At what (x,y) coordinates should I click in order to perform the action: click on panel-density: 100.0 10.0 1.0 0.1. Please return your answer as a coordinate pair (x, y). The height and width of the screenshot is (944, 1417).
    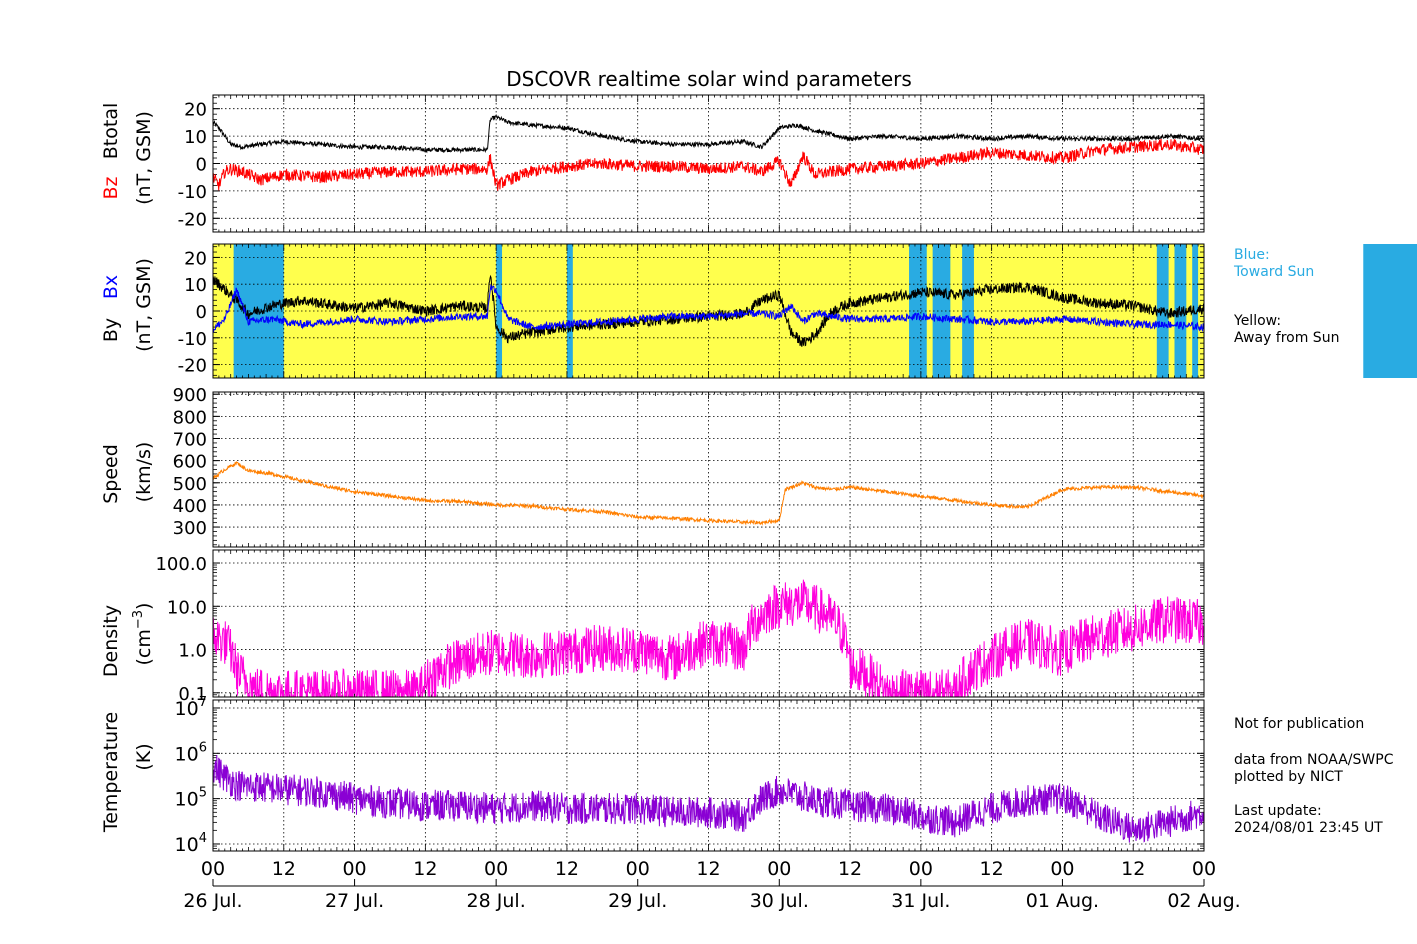
    Looking at the image, I should click on (680, 627).